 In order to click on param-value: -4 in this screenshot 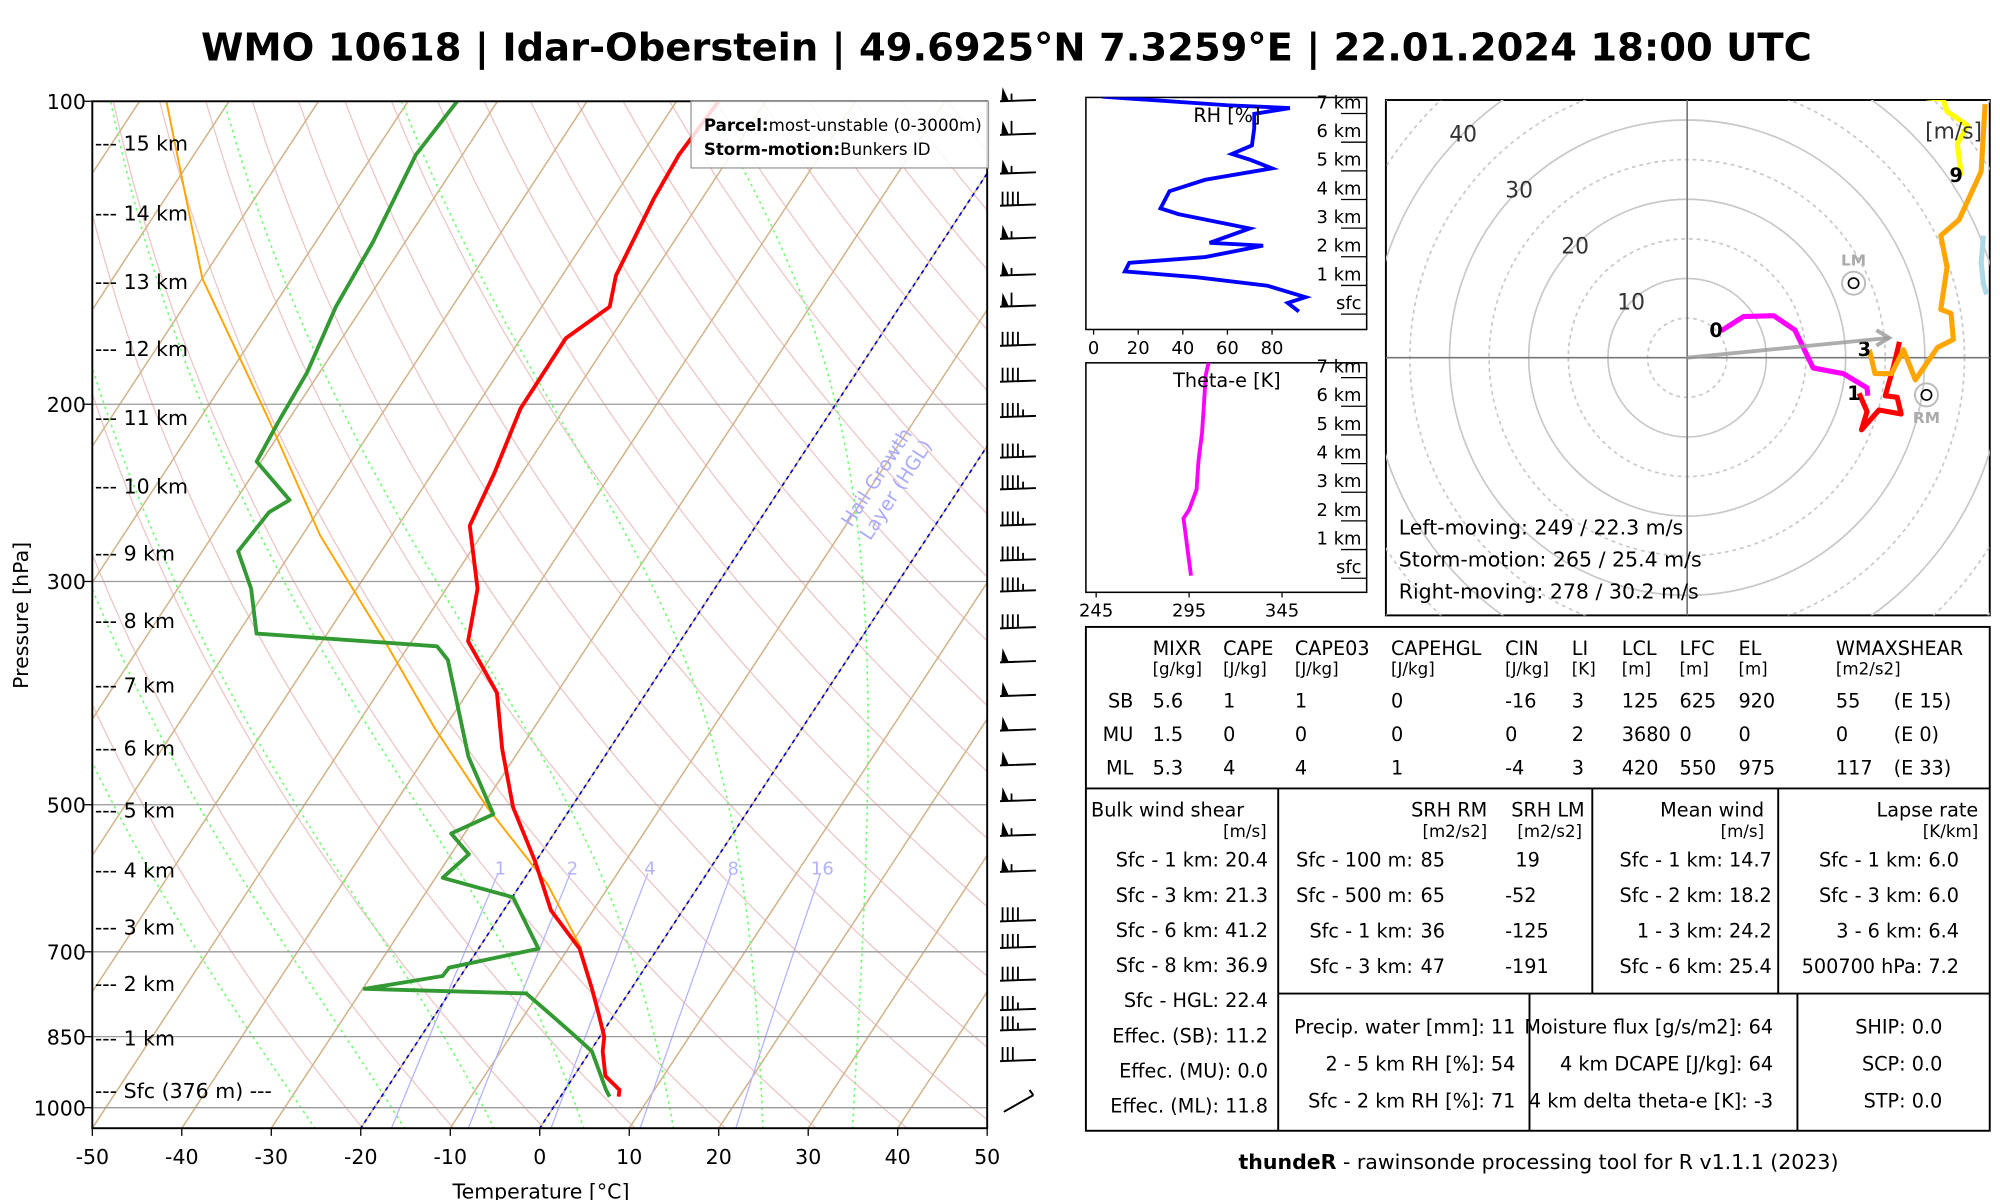, I will do `click(1514, 767)`.